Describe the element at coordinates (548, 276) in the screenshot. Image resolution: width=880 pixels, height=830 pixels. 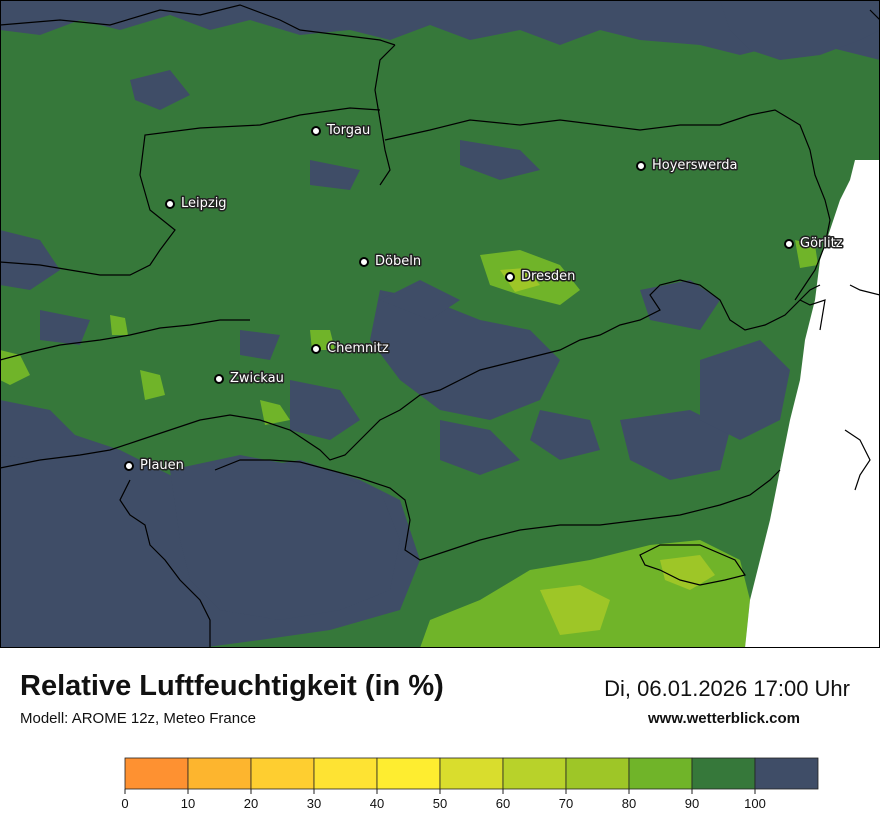
I see `city-label: Dresden` at that location.